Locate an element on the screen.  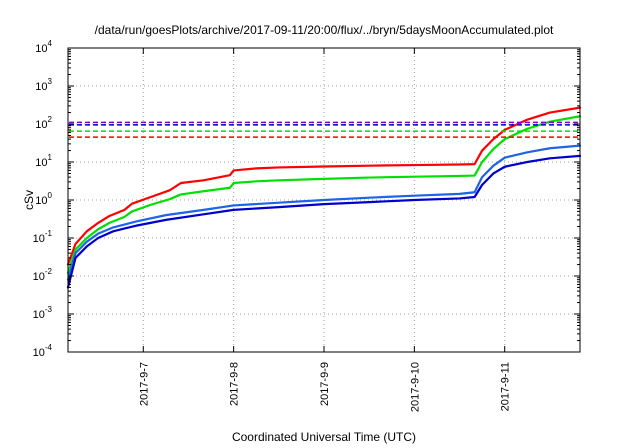
x-axis-label: Coordinated Universal Time (UTC) is located at coordinates (324, 437).